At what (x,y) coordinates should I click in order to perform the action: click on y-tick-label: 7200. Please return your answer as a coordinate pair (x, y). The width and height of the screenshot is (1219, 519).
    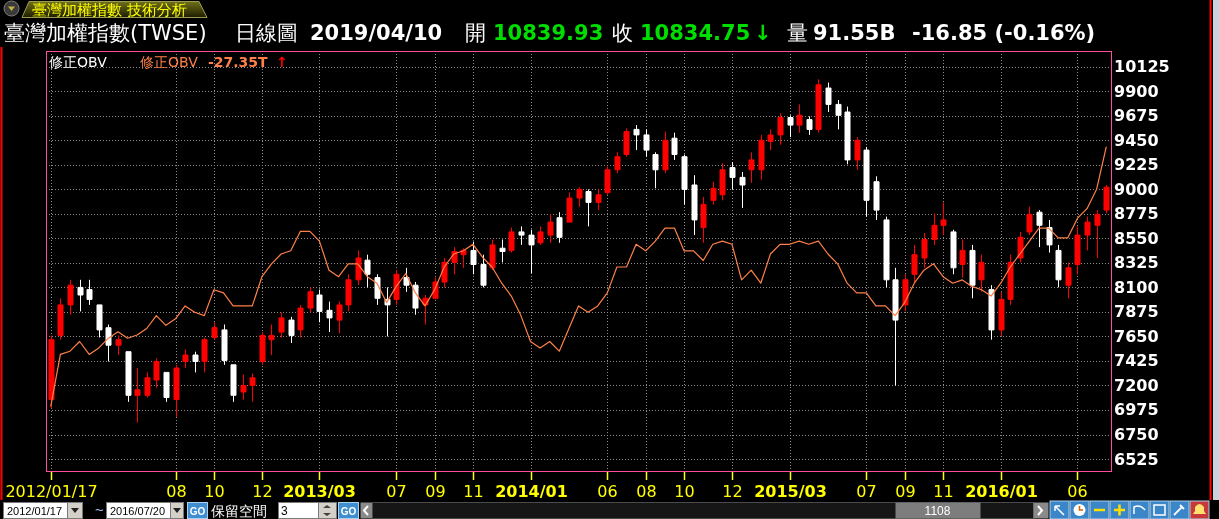
    Looking at the image, I should click on (1136, 385).